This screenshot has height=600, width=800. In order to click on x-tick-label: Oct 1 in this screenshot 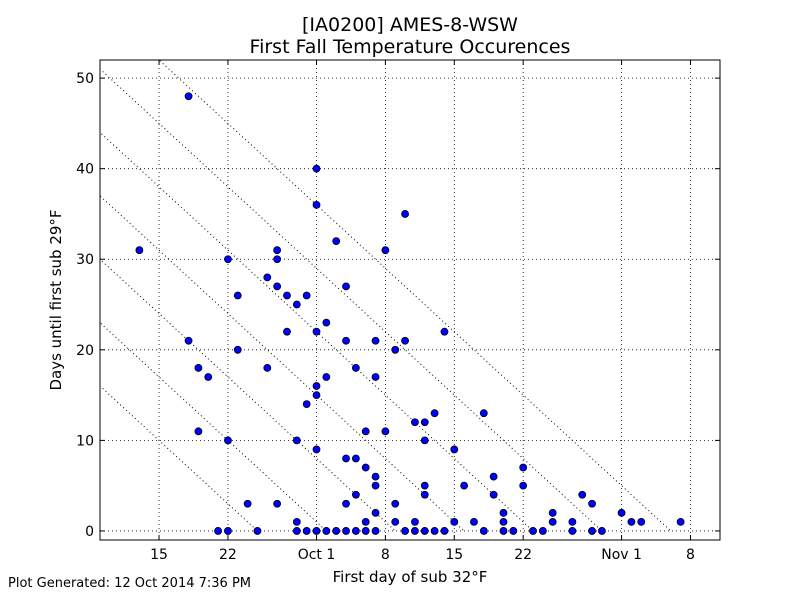, I will do `click(317, 555)`.